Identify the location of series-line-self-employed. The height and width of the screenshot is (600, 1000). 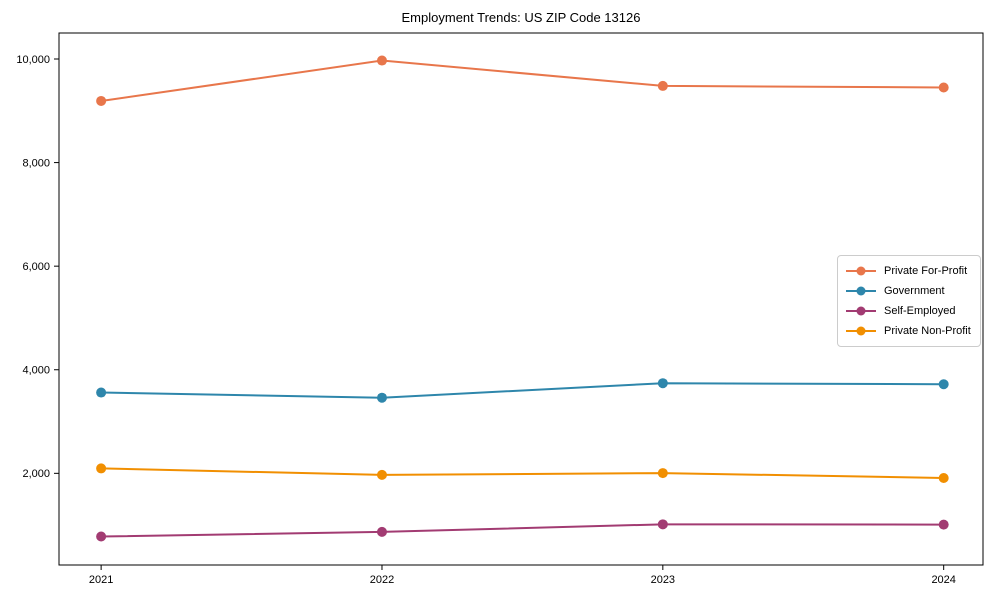
(522, 530).